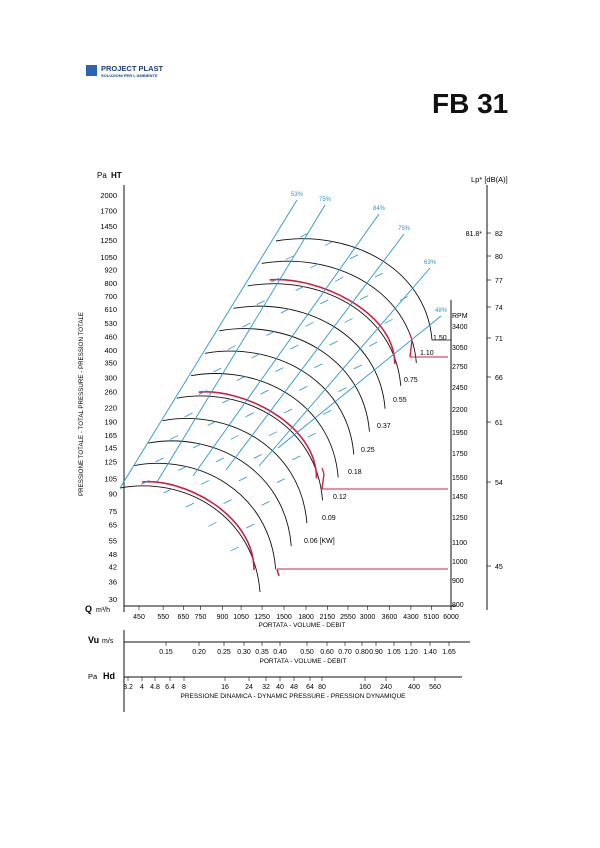 The width and height of the screenshot is (600, 848). What do you see at coordinates (249, 687) in the screenshot?
I see `dynamic-pressure-tick-label: 24` at bounding box center [249, 687].